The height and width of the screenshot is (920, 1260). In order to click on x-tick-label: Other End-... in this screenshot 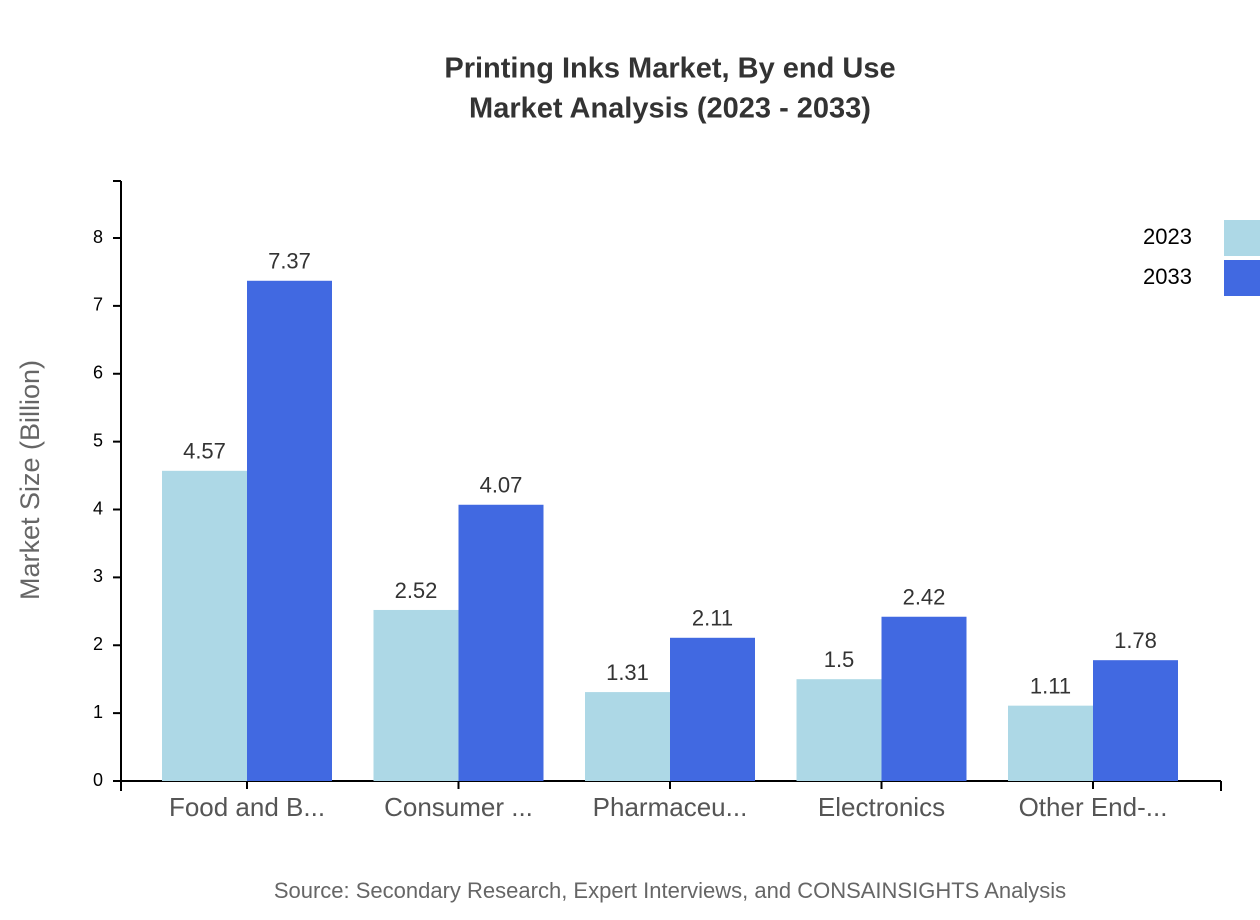, I will do `click(1093, 807)`.